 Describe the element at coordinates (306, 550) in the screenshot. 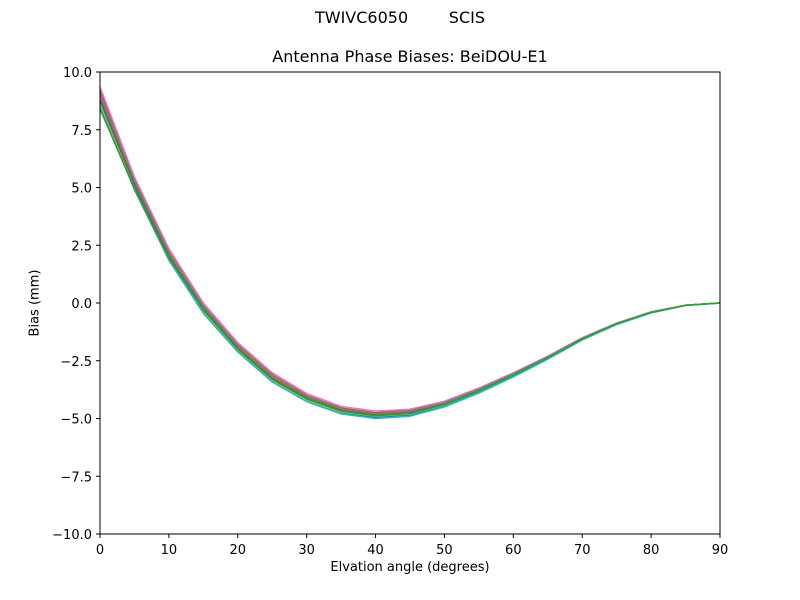

I see `x-tick-label: 30` at that location.